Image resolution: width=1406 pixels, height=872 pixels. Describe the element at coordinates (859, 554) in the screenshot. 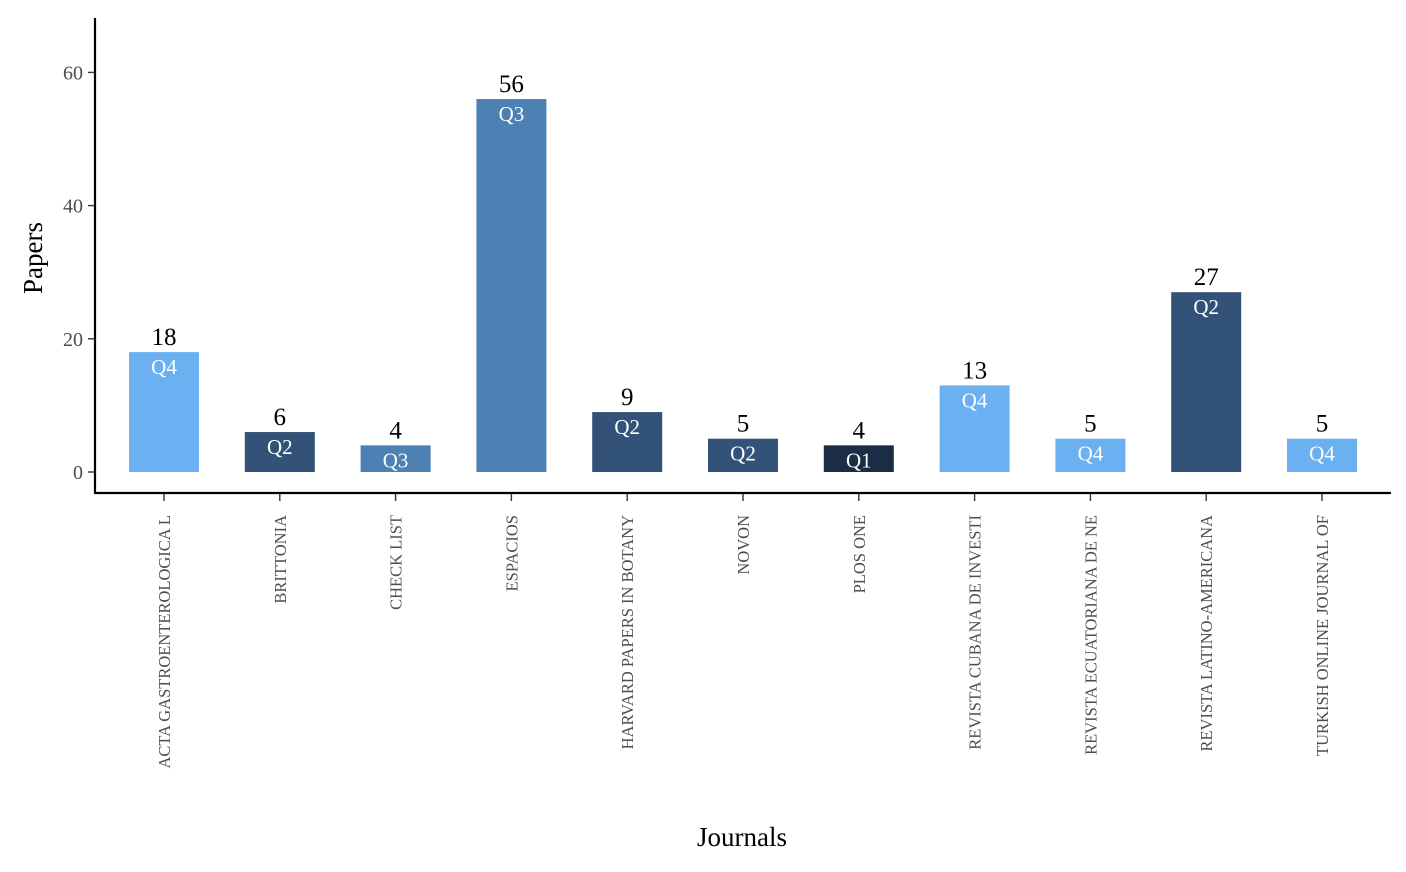

I see `x-tick-label: PLOS ONE` at that location.